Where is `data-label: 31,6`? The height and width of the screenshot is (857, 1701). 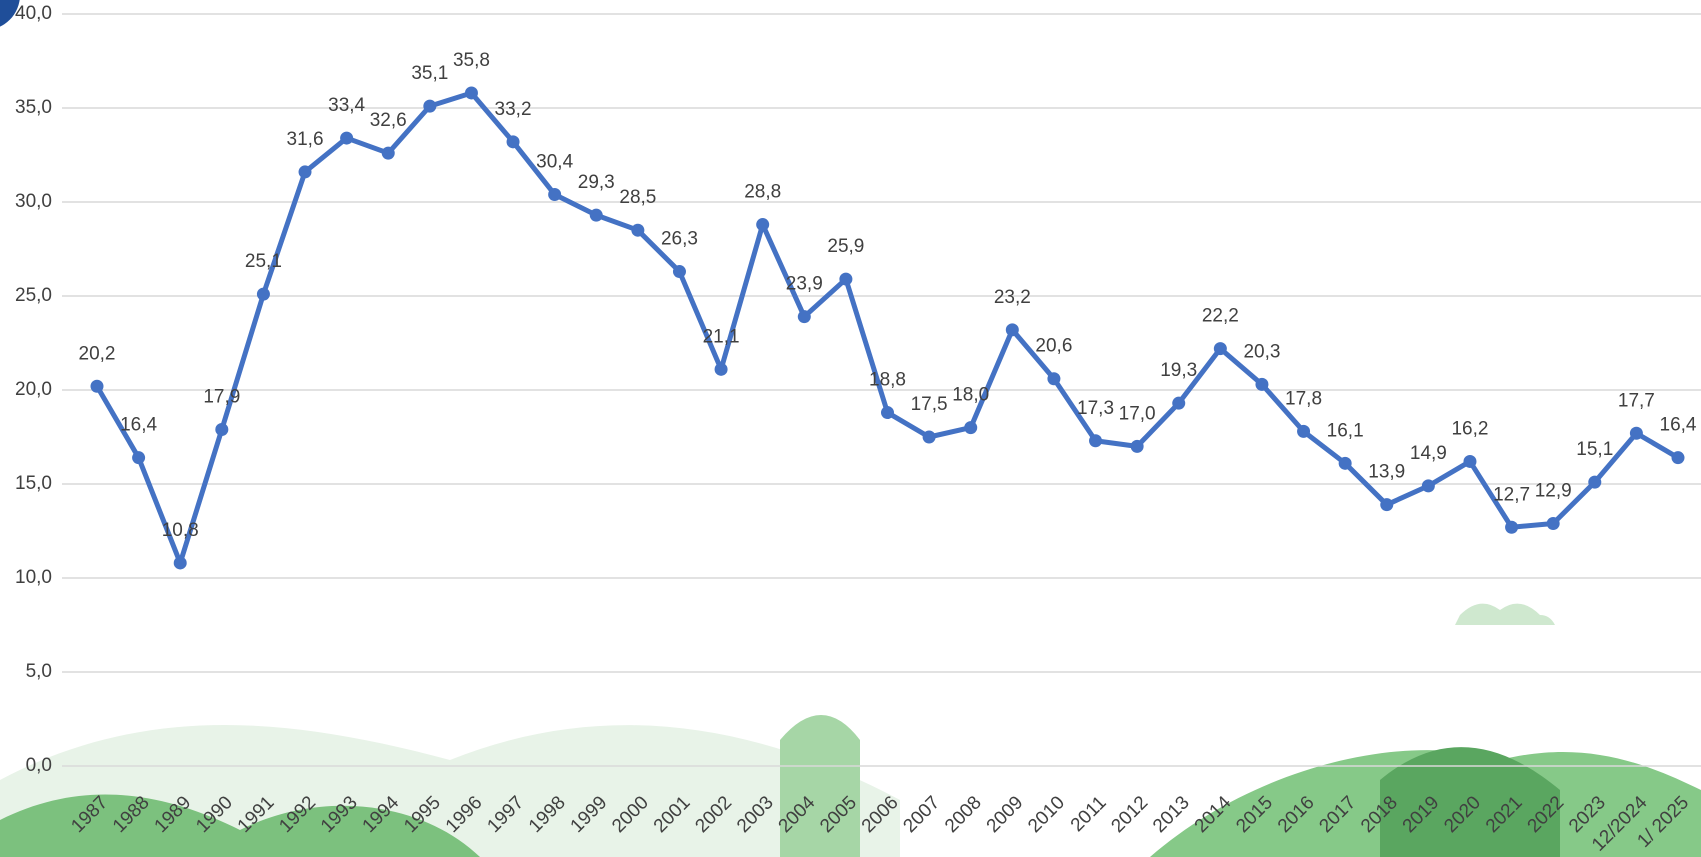 data-label: 31,6 is located at coordinates (305, 139).